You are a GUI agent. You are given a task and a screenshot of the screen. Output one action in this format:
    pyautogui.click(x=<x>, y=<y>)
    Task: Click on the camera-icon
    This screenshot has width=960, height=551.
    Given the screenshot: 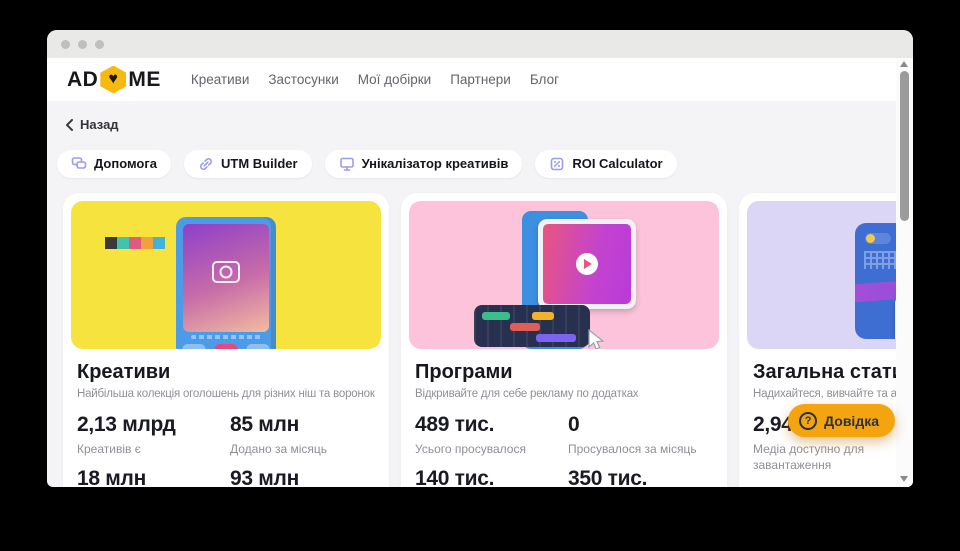 What is the action you would take?
    pyautogui.click(x=226, y=271)
    